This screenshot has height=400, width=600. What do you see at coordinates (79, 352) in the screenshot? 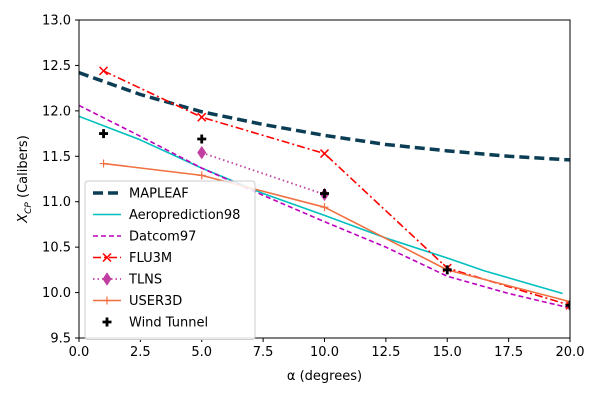
I see `x-tick-label: 0.0` at bounding box center [79, 352].